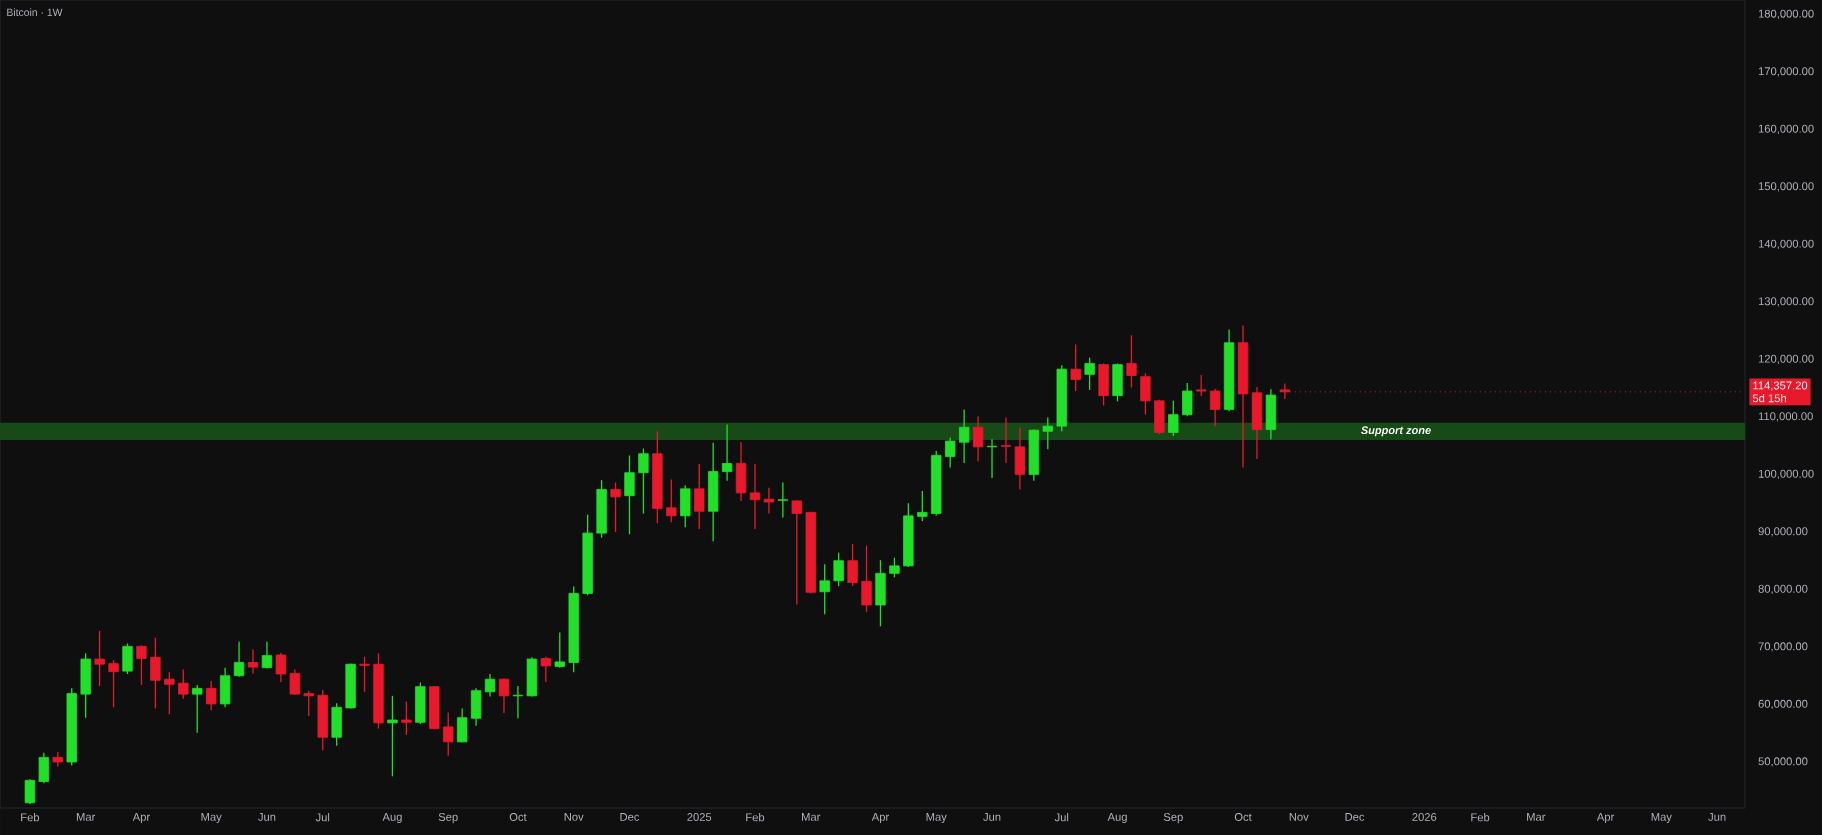 Image resolution: width=1822 pixels, height=835 pixels. I want to click on y-tick-label: 70,000.00, so click(1783, 647).